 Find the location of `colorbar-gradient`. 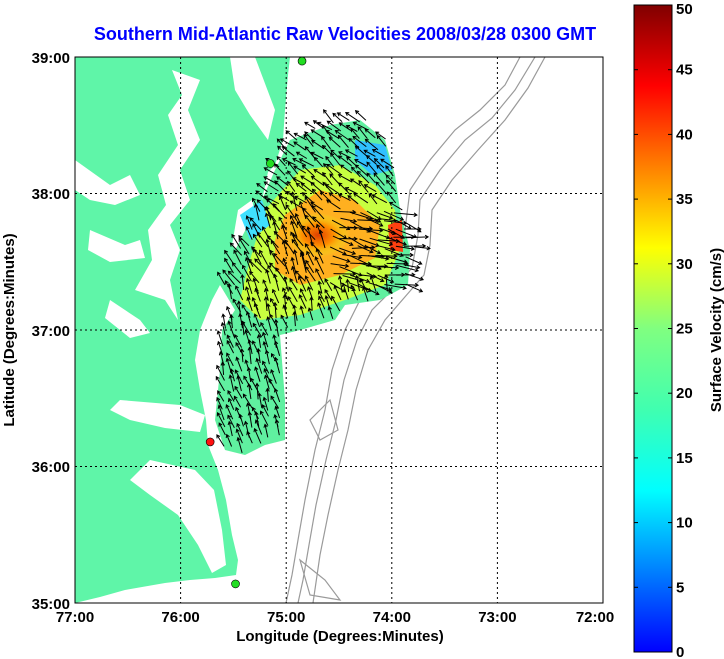

colorbar-gradient is located at coordinates (653, 328).